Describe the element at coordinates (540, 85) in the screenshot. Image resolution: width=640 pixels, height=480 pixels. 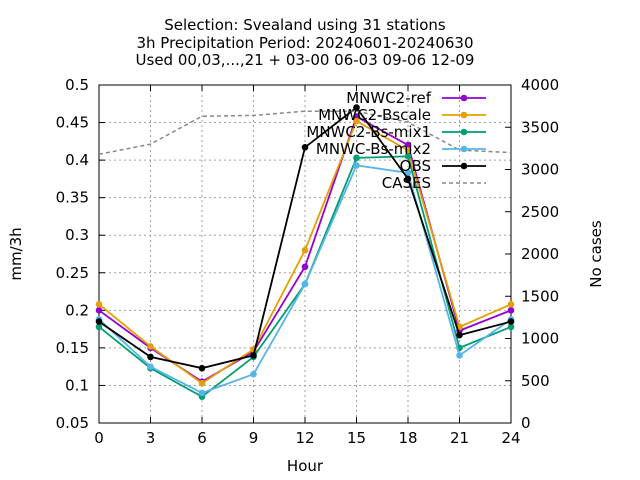
I see `y2-tick-label: 4000` at that location.